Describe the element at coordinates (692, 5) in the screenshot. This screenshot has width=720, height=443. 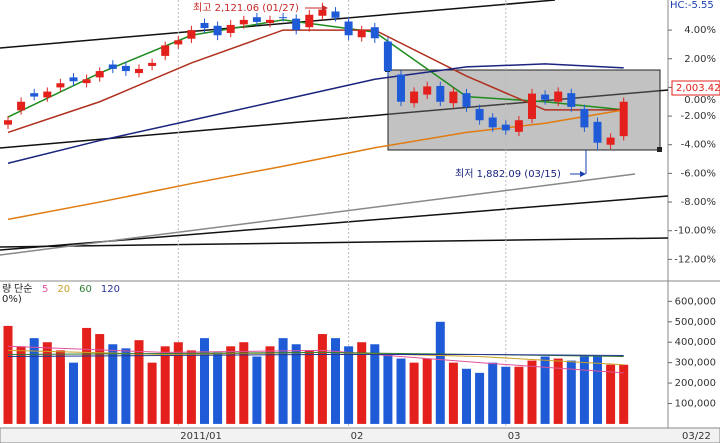
I see `corner-label: HC:-5.55` at that location.